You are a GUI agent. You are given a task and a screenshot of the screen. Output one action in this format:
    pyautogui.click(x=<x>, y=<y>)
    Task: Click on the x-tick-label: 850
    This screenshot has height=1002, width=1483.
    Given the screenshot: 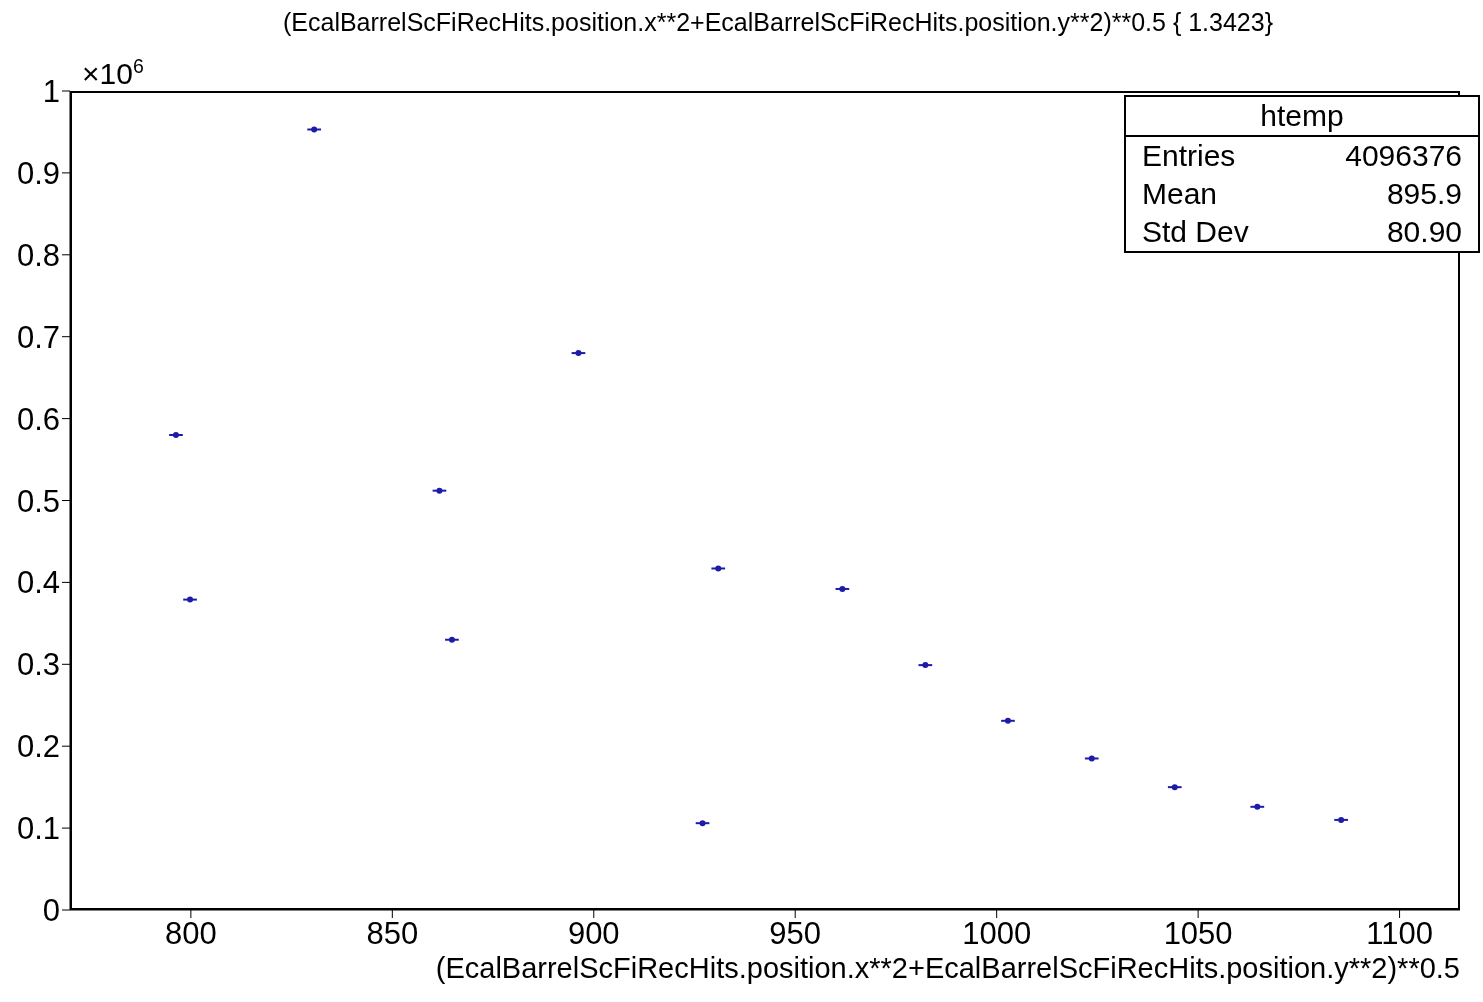 What is the action you would take?
    pyautogui.click(x=392, y=934)
    